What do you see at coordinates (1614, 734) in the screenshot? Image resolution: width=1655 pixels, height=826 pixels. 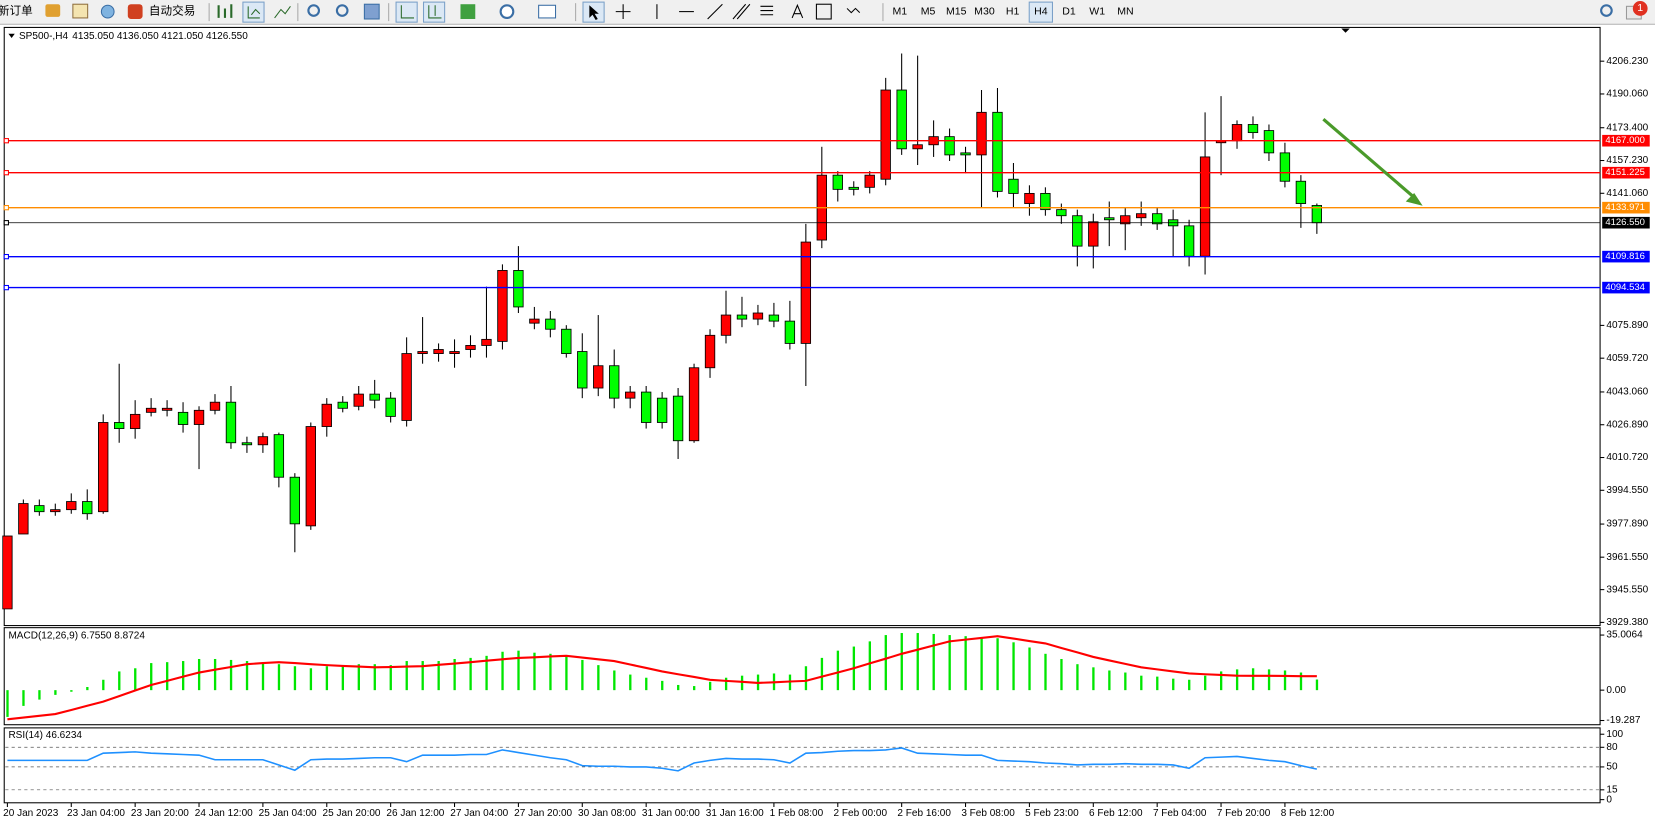 I see `y-tick-label: 100` at bounding box center [1614, 734].